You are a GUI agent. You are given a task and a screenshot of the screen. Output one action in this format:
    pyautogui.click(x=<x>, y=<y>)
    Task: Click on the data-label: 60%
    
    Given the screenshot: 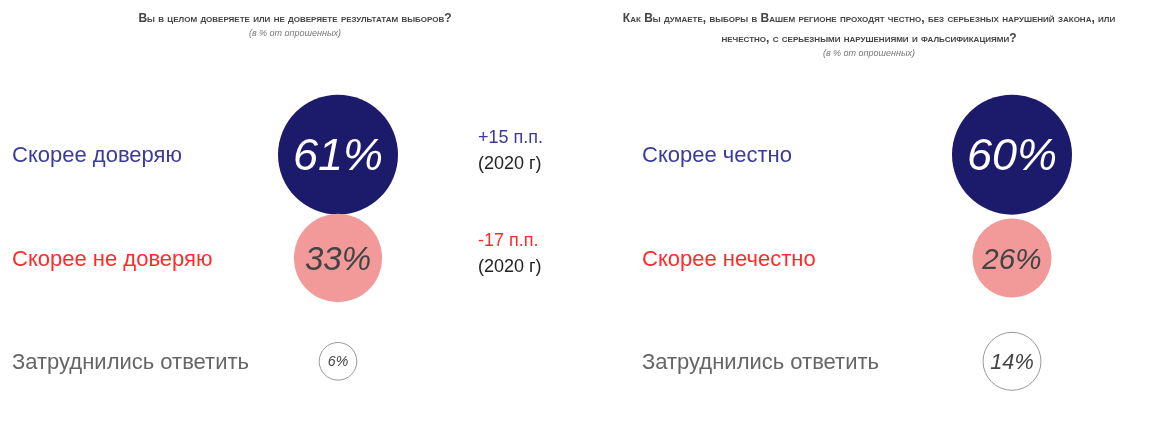 What is the action you would take?
    pyautogui.click(x=1012, y=155)
    